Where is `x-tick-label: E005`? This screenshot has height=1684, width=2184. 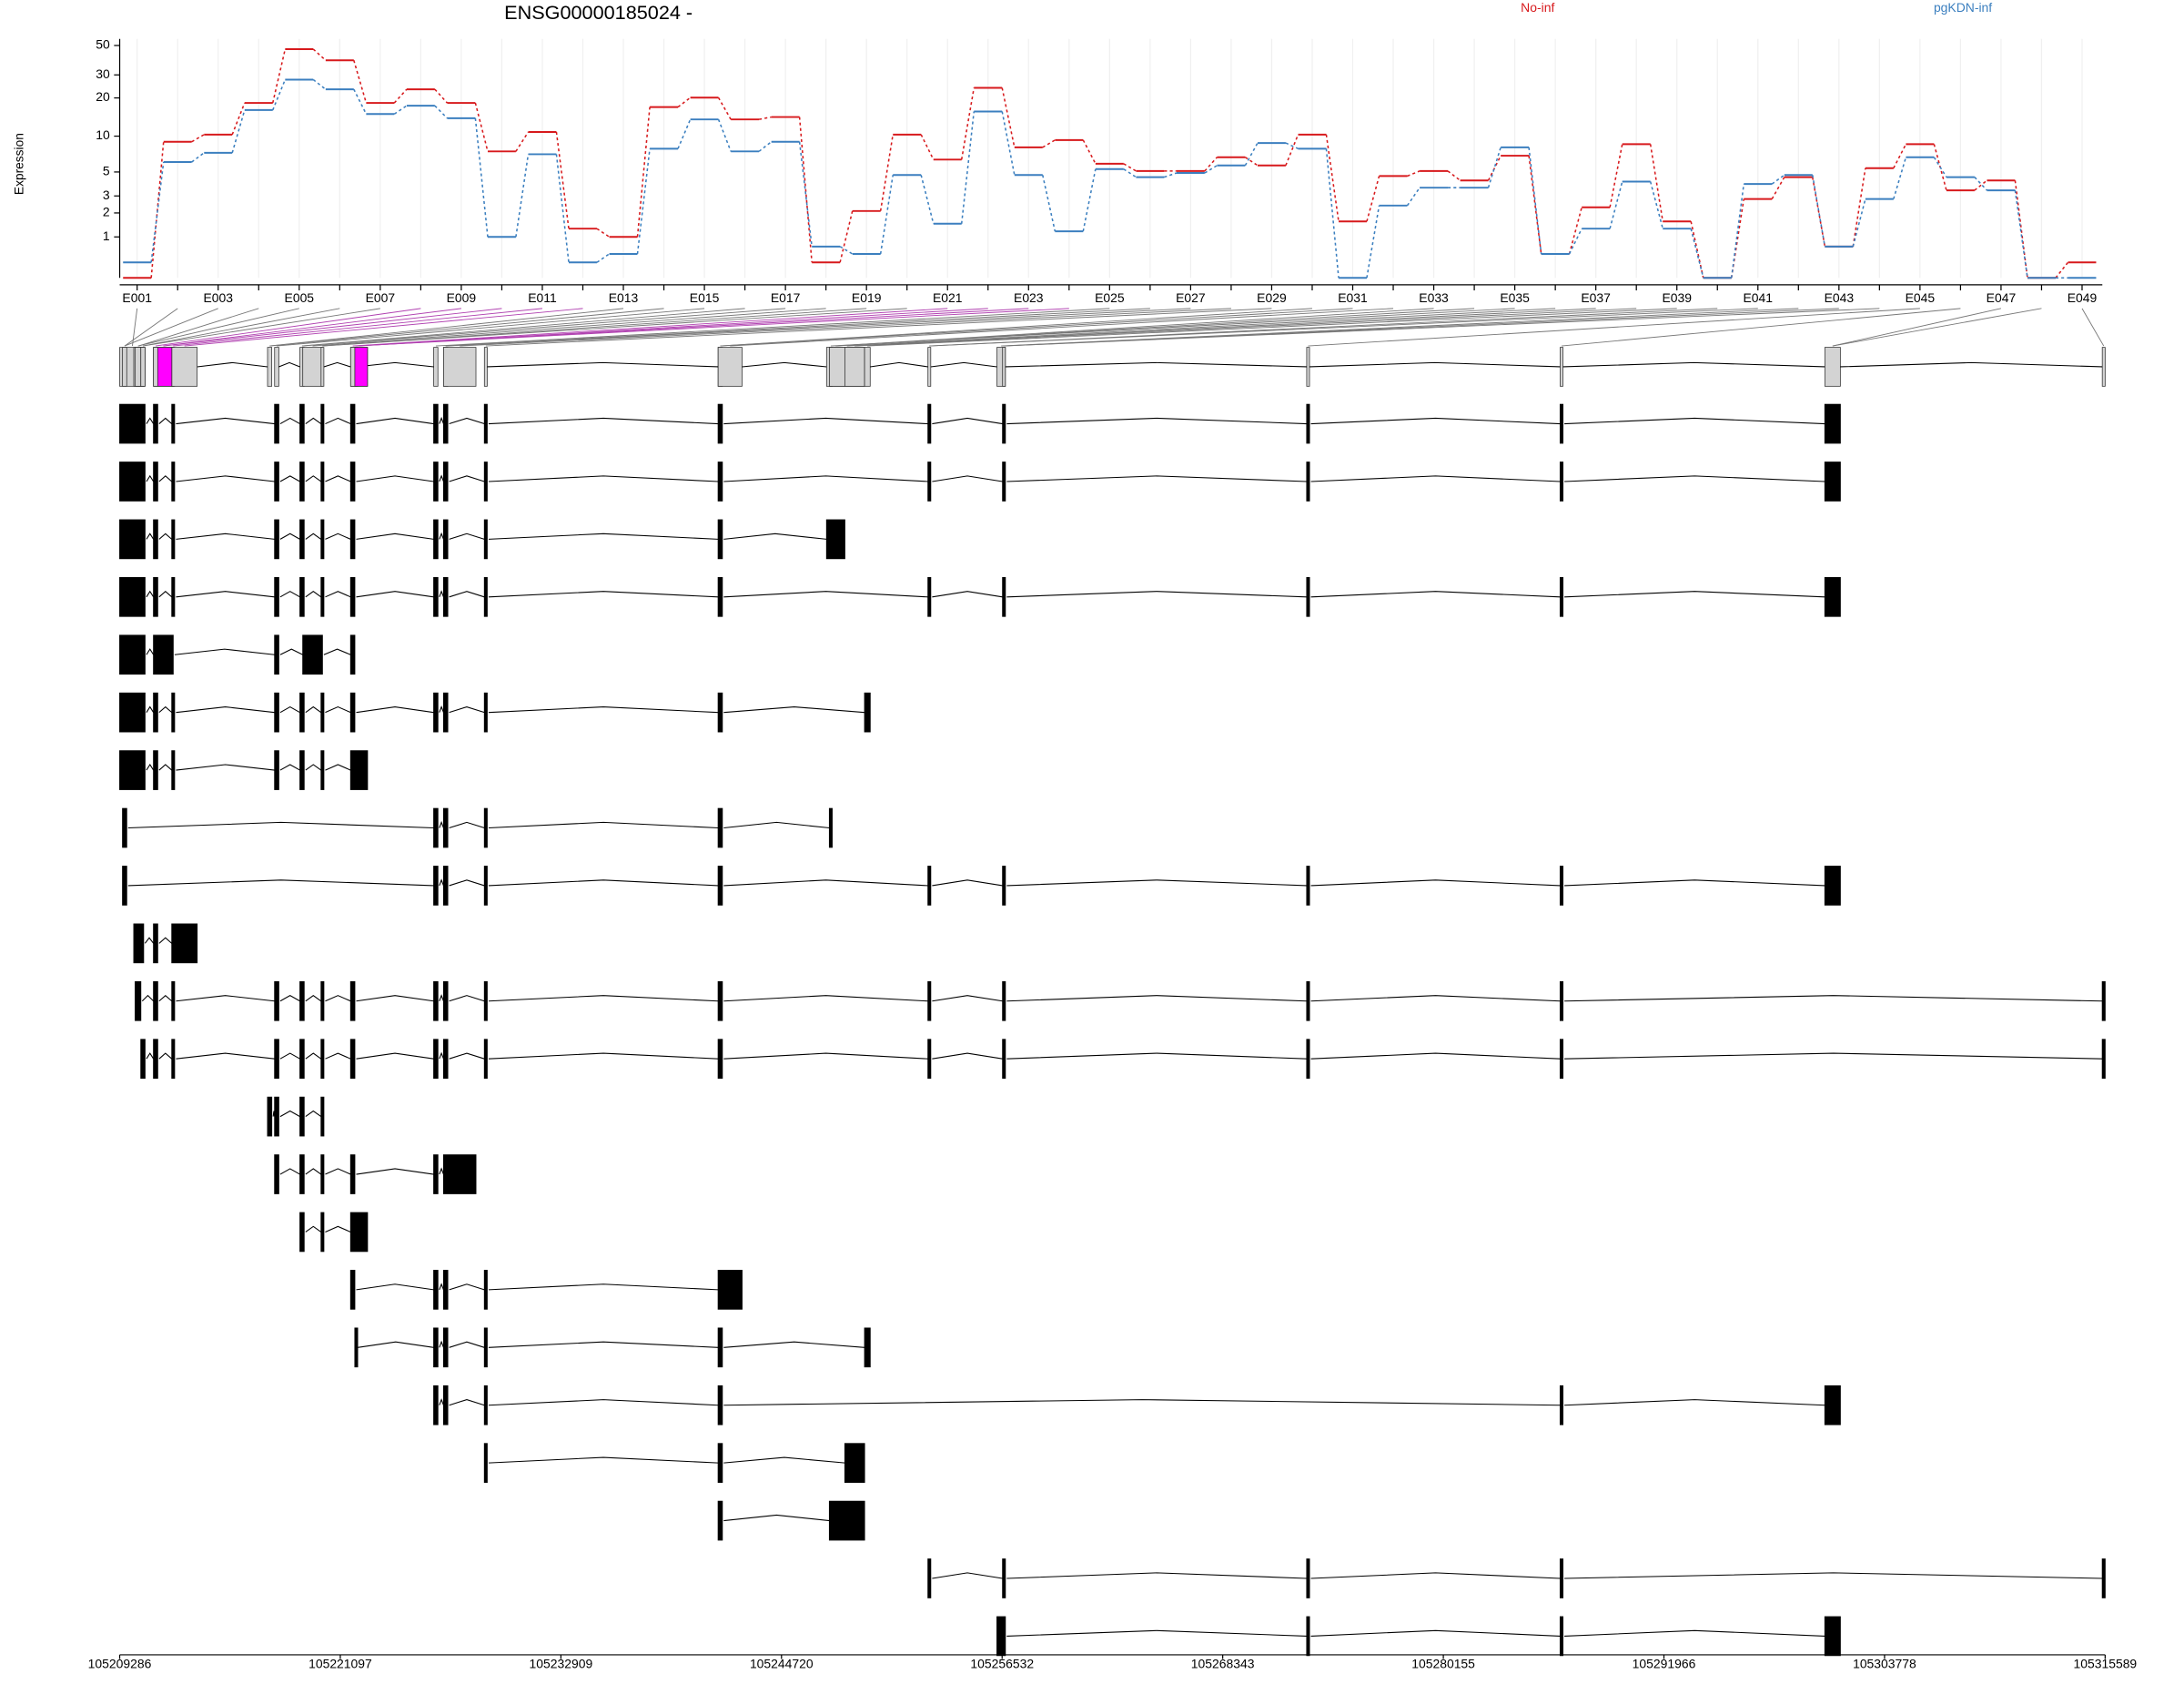 x-tick-label: E005 is located at coordinates (300, 297).